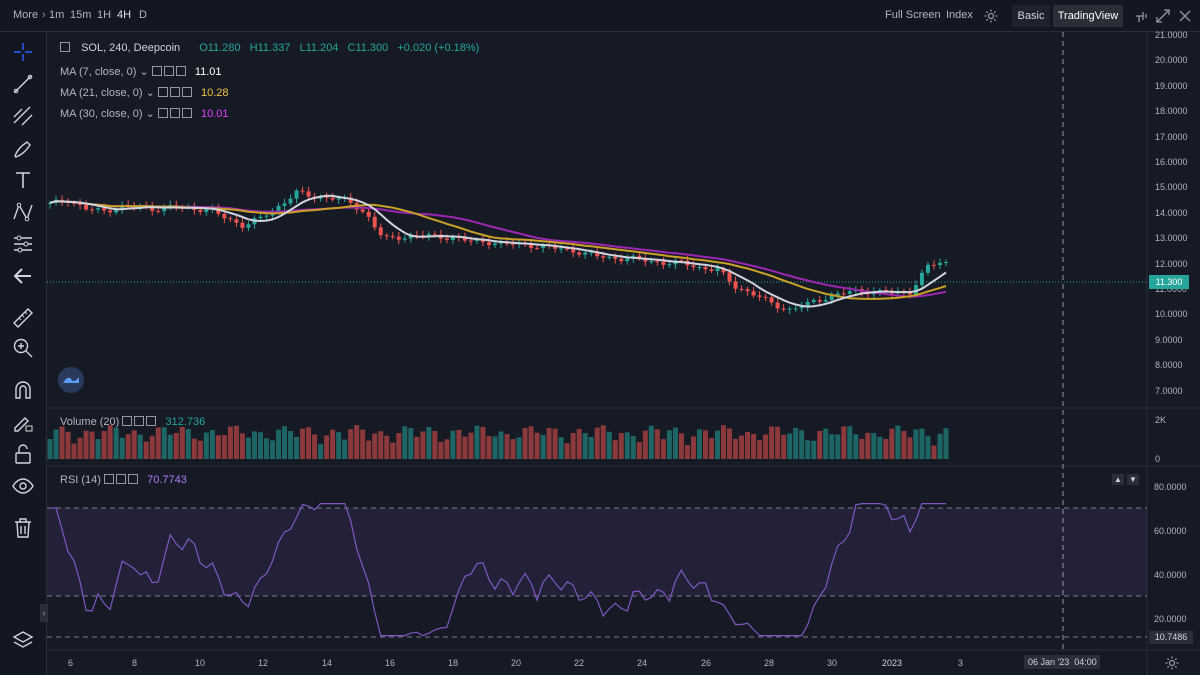  I want to click on last-price-tag: 11.300, so click(1169, 282).